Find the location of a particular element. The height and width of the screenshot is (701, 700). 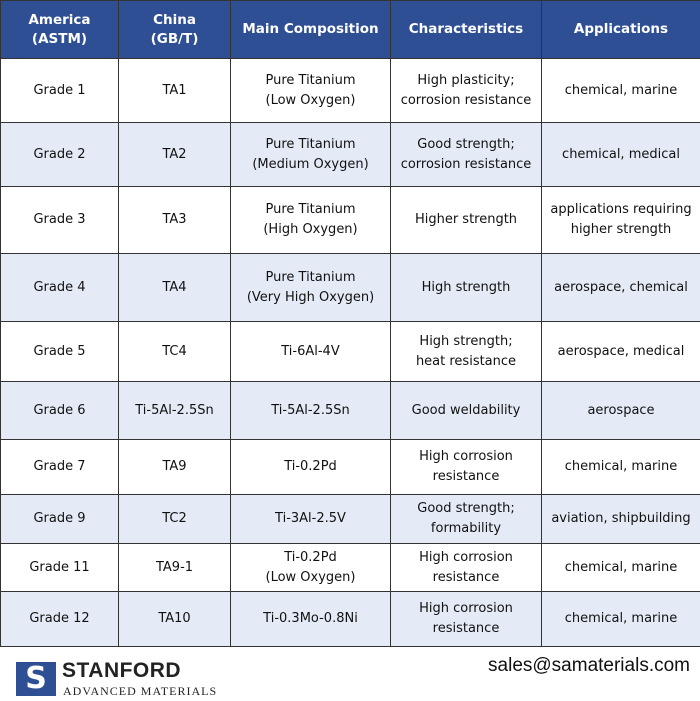

table-cell: Grade 5 is located at coordinates (60, 352).